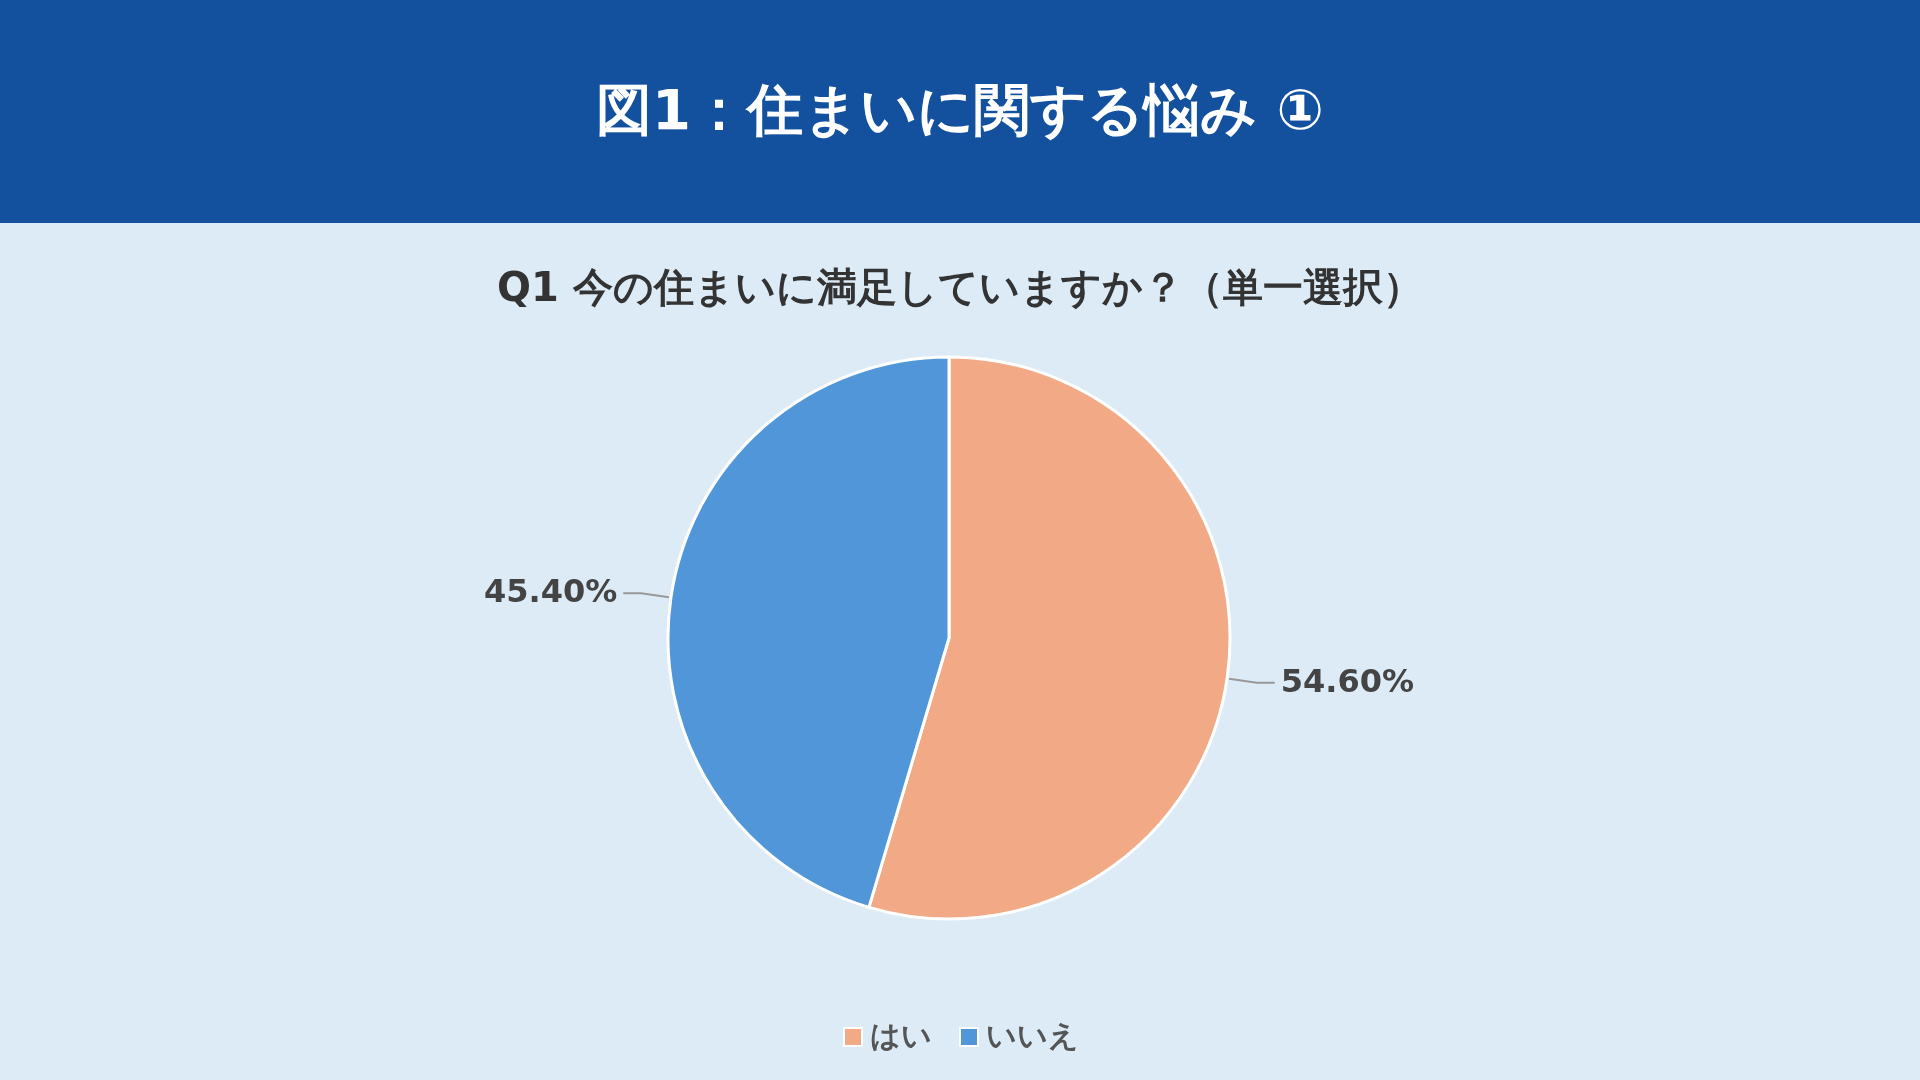 This screenshot has height=1080, width=1920. I want to click on title: 図1：住まいに関する悩み ①, so click(960, 110).